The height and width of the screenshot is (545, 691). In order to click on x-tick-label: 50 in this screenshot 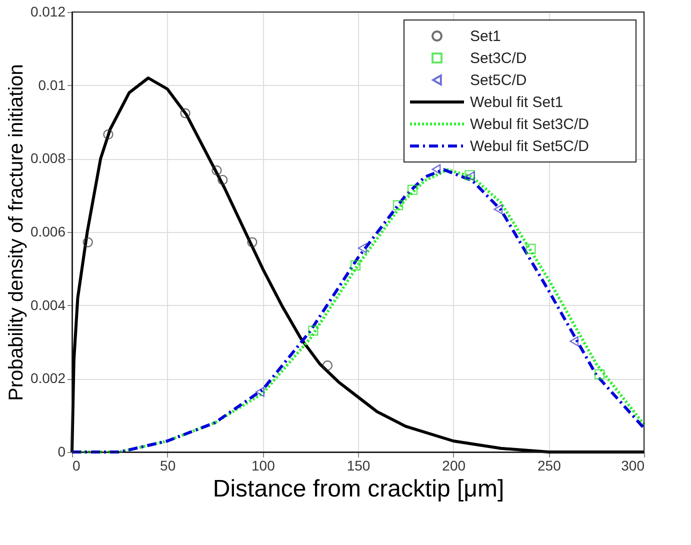, I will do `click(168, 466)`.